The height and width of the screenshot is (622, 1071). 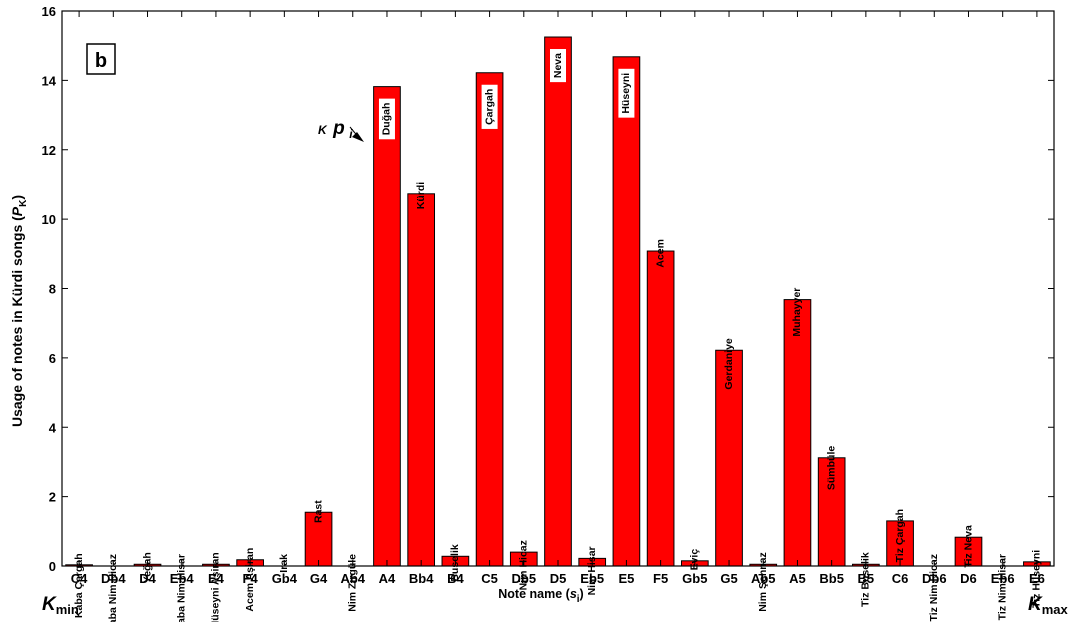 What do you see at coordinates (968, 578) in the screenshot?
I see `x-tick-label: D6` at bounding box center [968, 578].